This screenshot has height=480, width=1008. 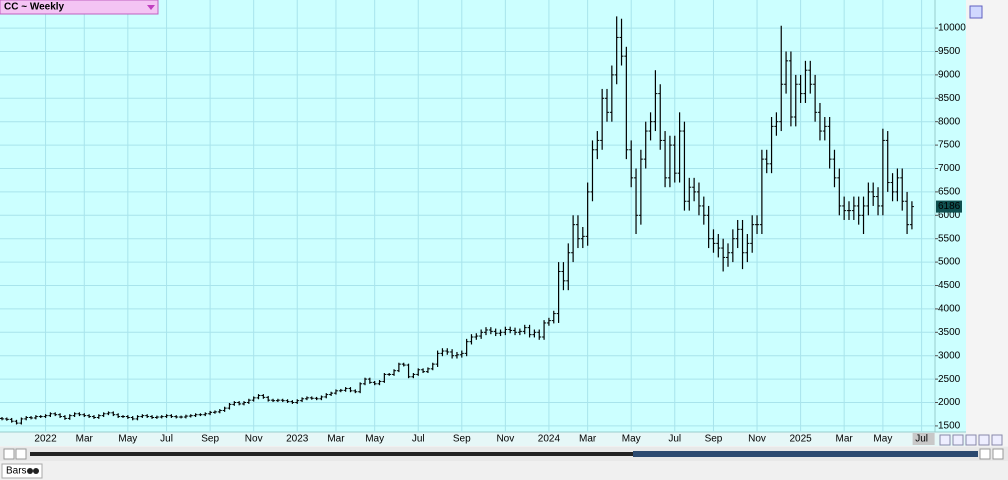 What do you see at coordinates (952, 28) in the screenshot?
I see `y-tick-label: 10000` at bounding box center [952, 28].